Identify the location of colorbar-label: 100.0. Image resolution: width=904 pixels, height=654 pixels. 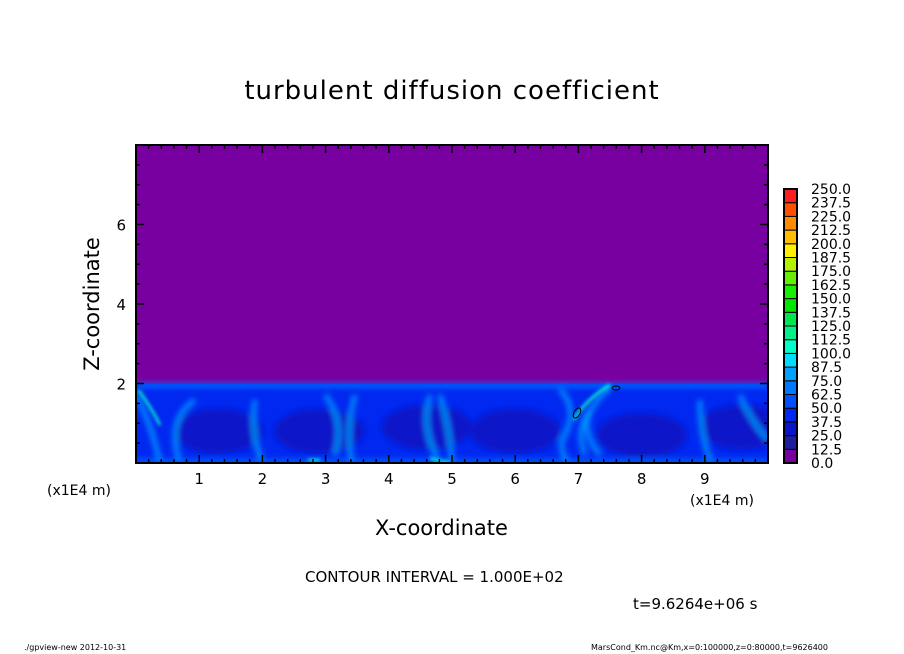
(831, 354).